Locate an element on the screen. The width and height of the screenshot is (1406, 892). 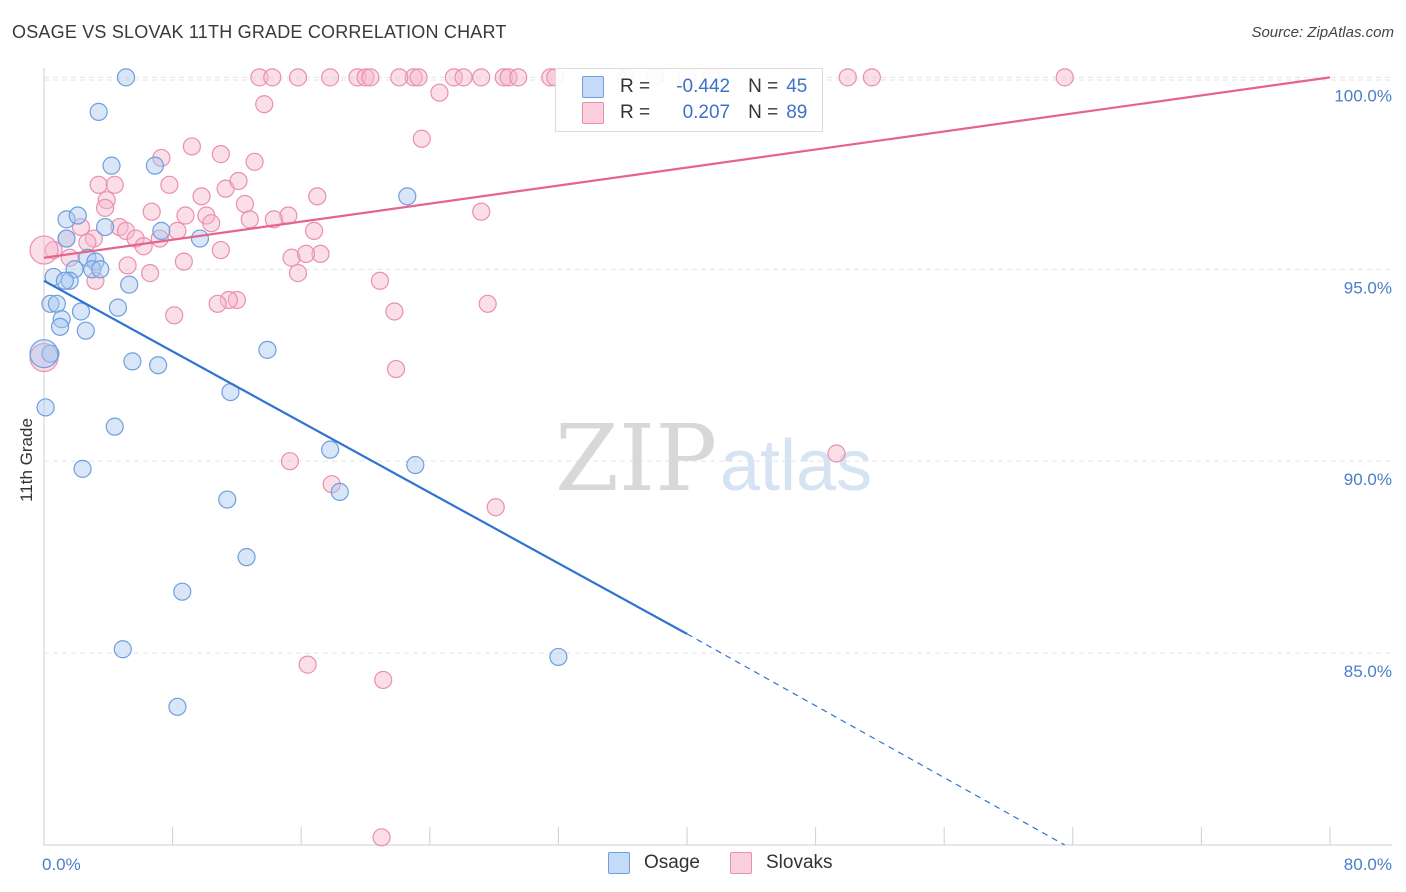
legend-r-label: R = is located at coordinates (635, 86).